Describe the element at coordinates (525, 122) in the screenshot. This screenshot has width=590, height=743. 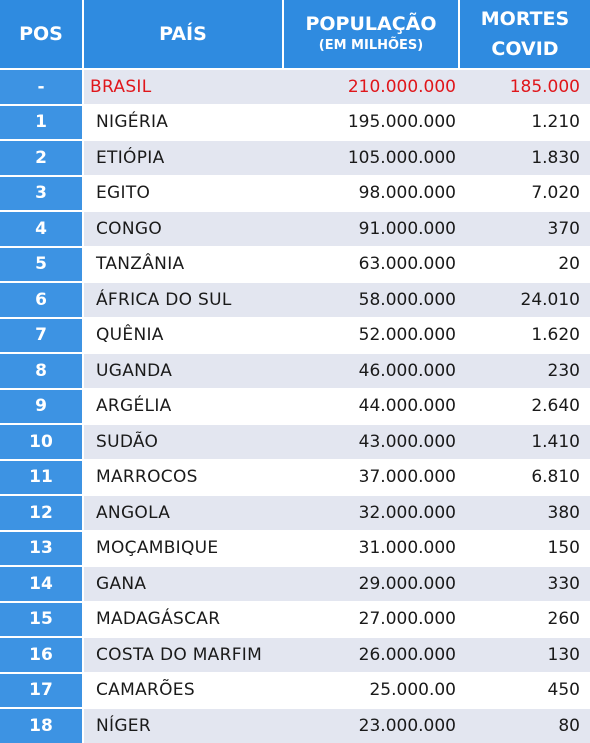
I see `row-deaths: 1.210` at that location.